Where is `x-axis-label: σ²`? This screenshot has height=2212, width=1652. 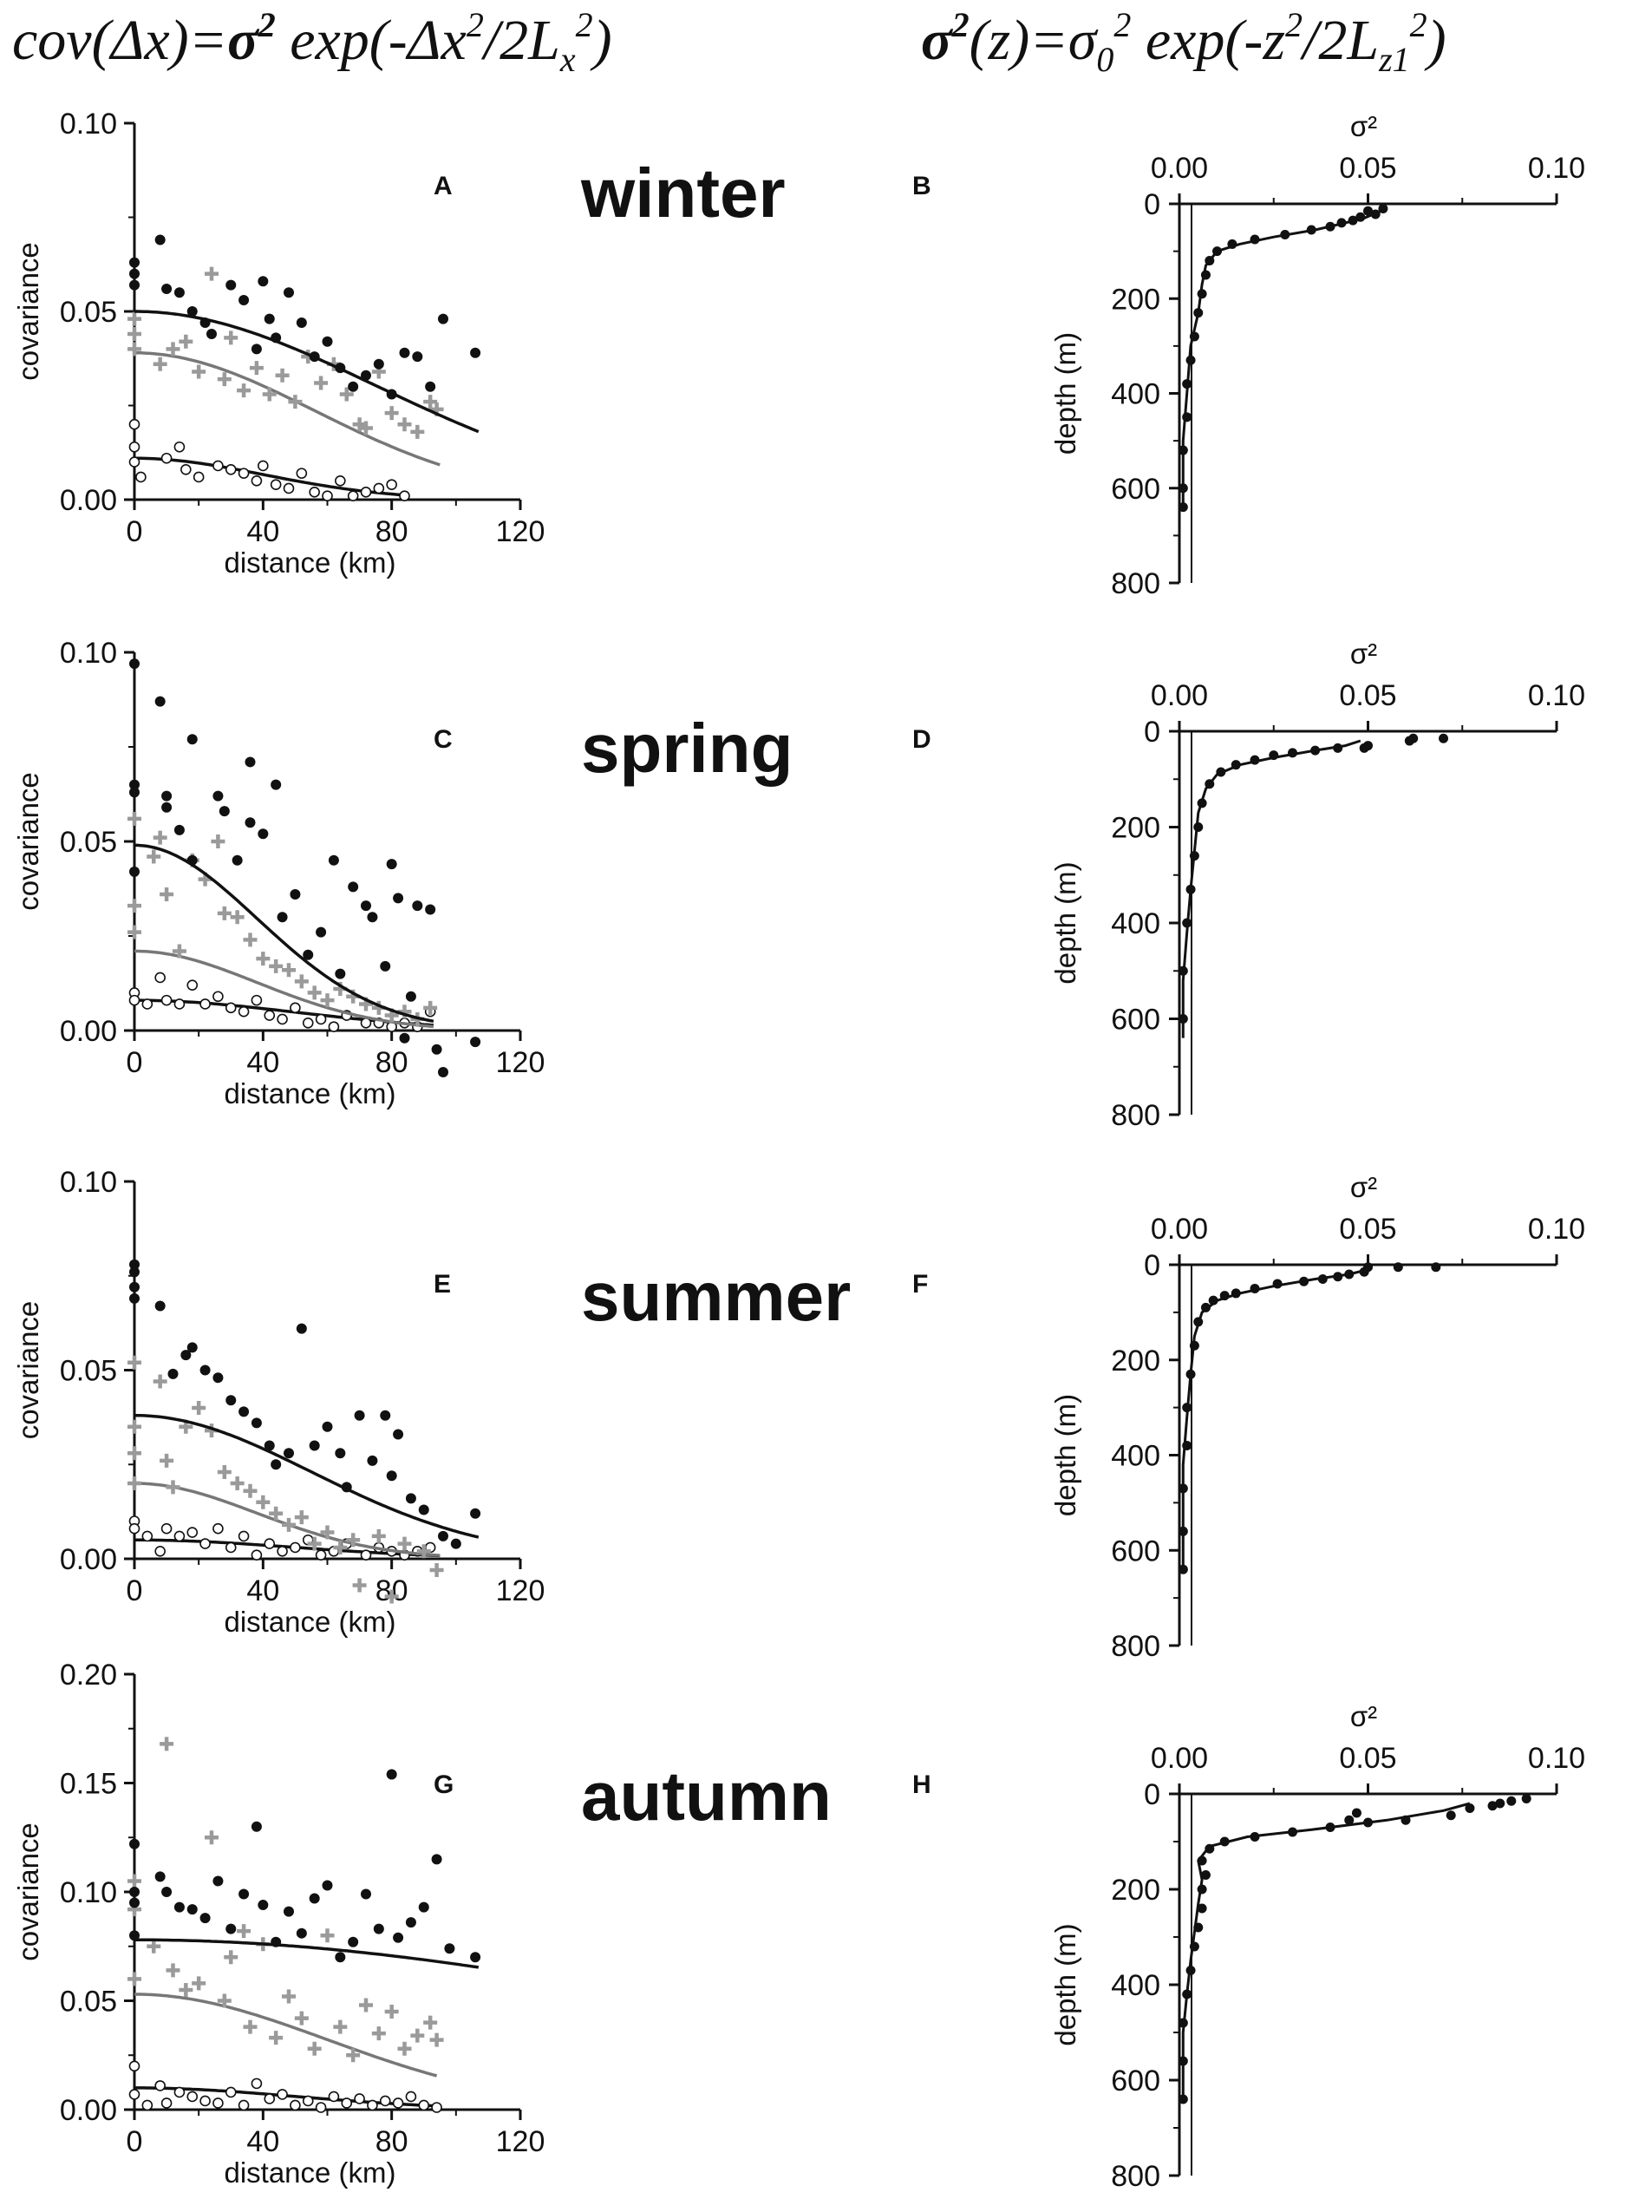 x-axis-label: σ² is located at coordinates (1364, 1187).